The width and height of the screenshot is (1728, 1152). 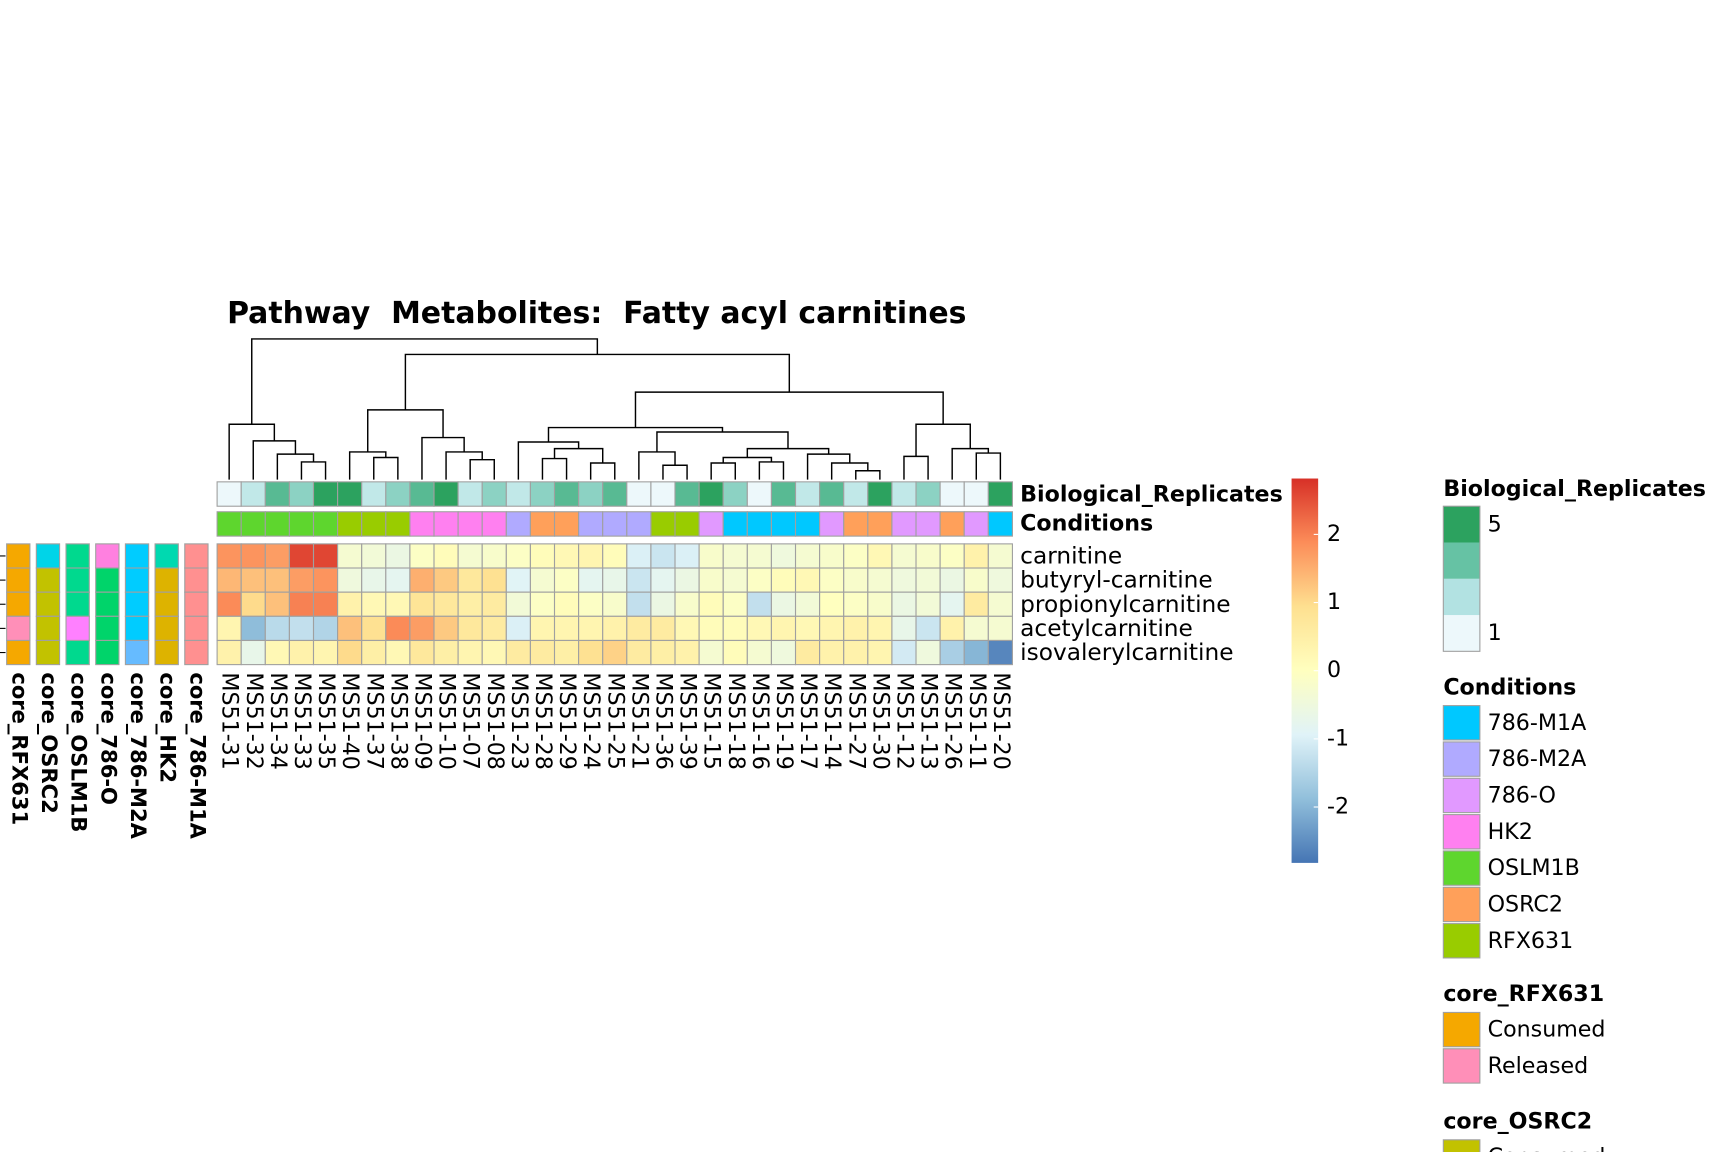 I want to click on legend-label: 1, so click(x=1495, y=633).